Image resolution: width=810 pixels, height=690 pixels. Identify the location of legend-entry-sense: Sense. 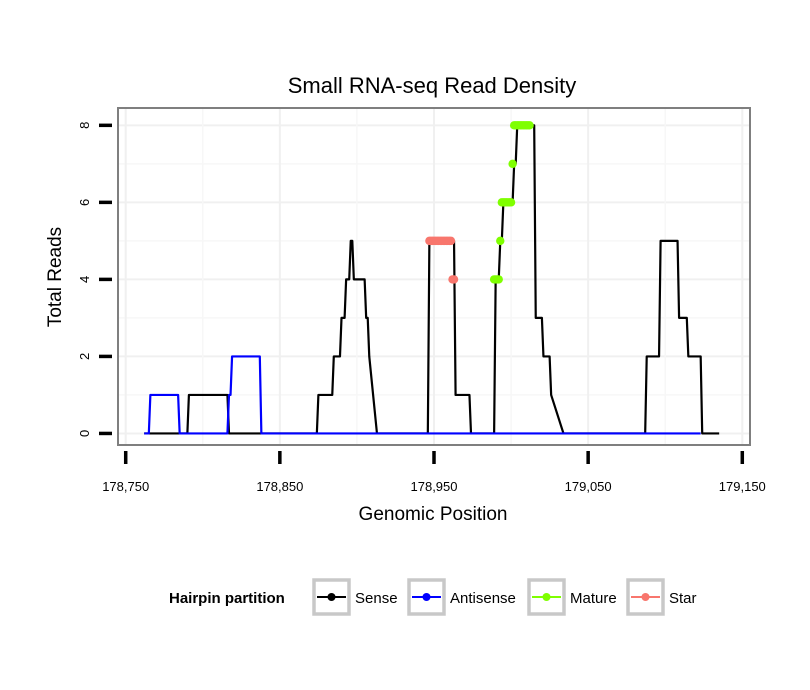
(355, 597).